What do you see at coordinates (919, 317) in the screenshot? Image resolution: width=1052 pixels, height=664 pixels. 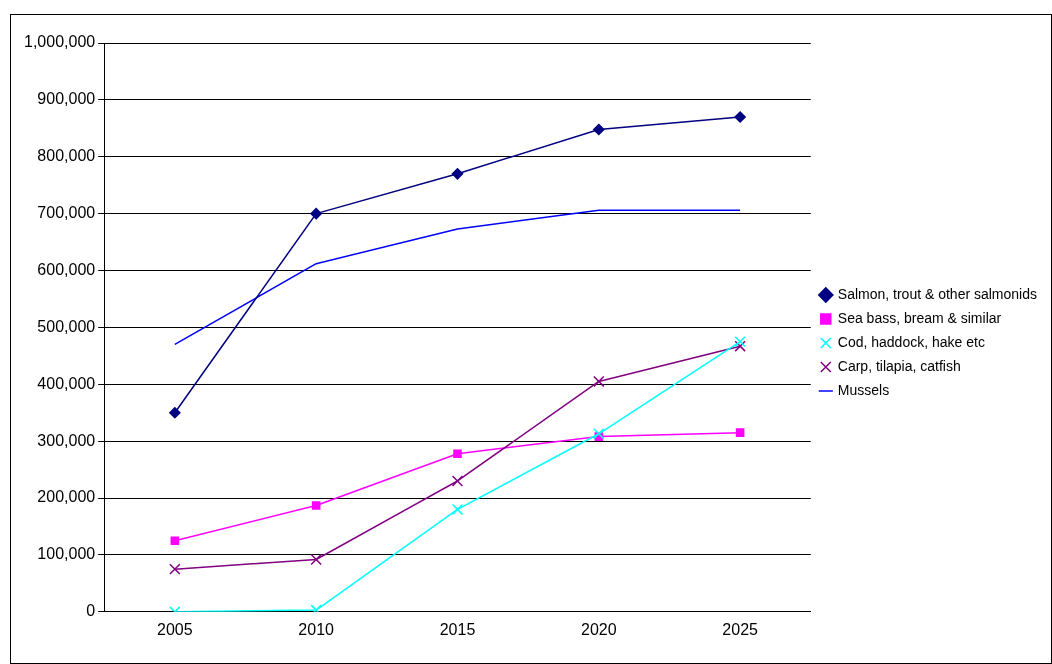 I see `legend-label: Sea bass, bream & similar` at bounding box center [919, 317].